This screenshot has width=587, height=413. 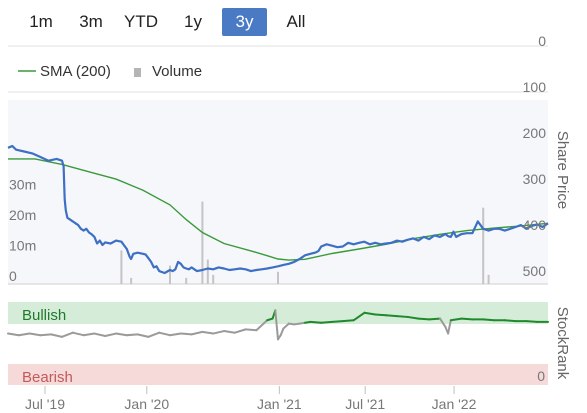 I want to click on stockrank-axis-title: StockRank, so click(x=562, y=343).